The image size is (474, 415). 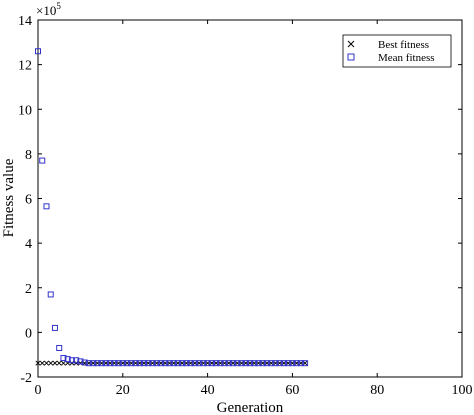 What do you see at coordinates (123, 390) in the screenshot?
I see `x-tick-label: 20` at bounding box center [123, 390].